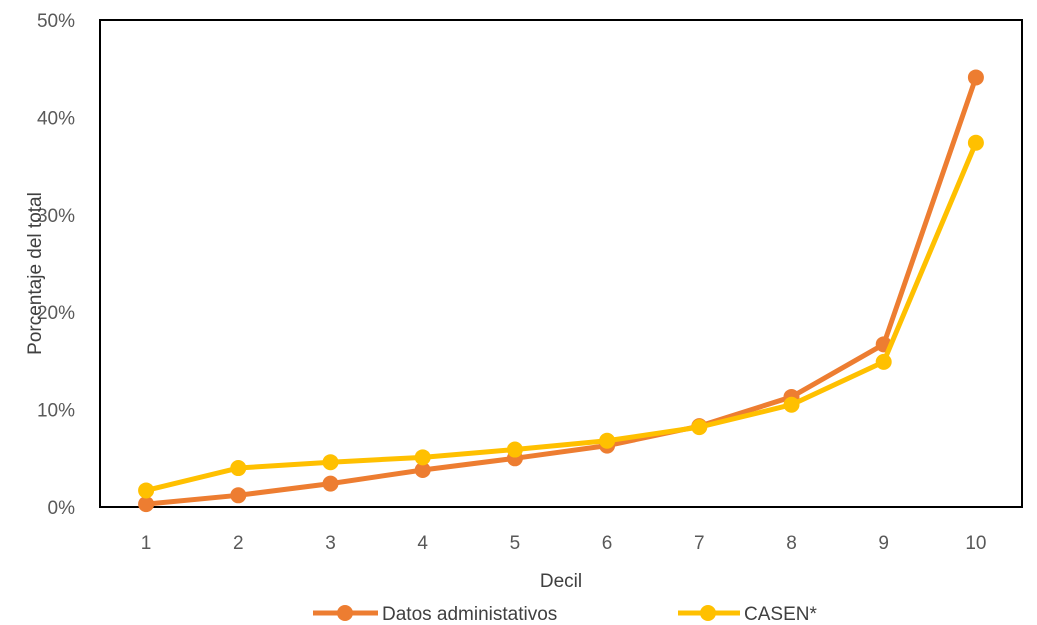 The width and height of the screenshot is (1037, 625). Describe the element at coordinates (780, 614) in the screenshot. I see `legend-label: CASEN*` at that location.